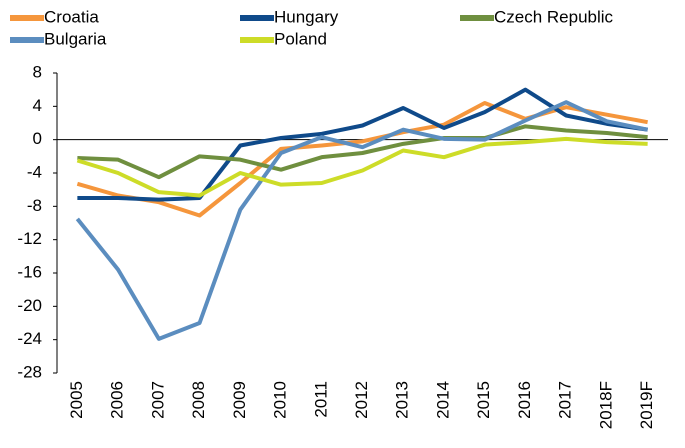  Describe the element at coordinates (117, 400) in the screenshot. I see `x-tick-label: 2006` at that location.